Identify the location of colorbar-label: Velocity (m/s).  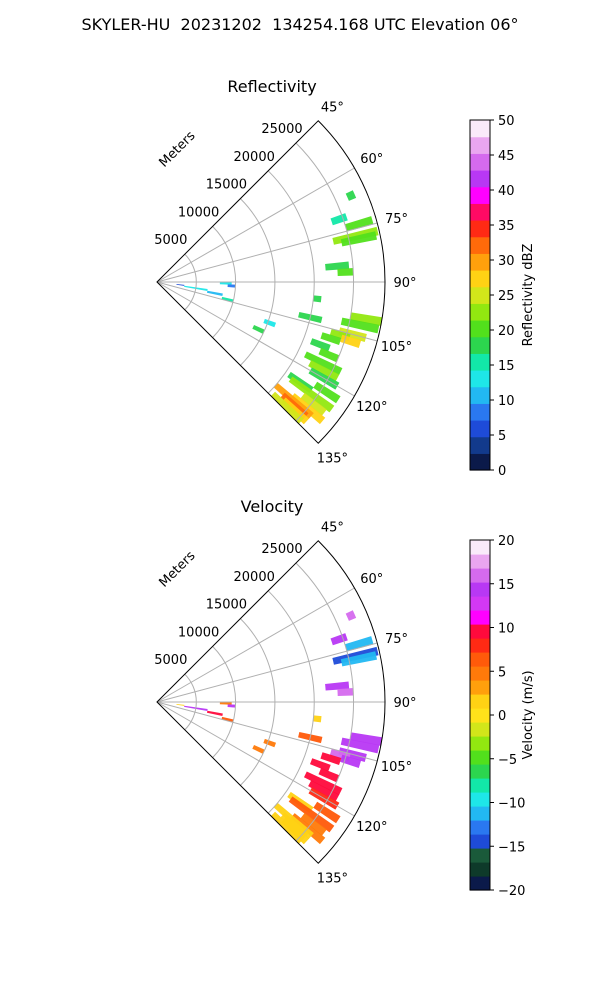
(528, 714).